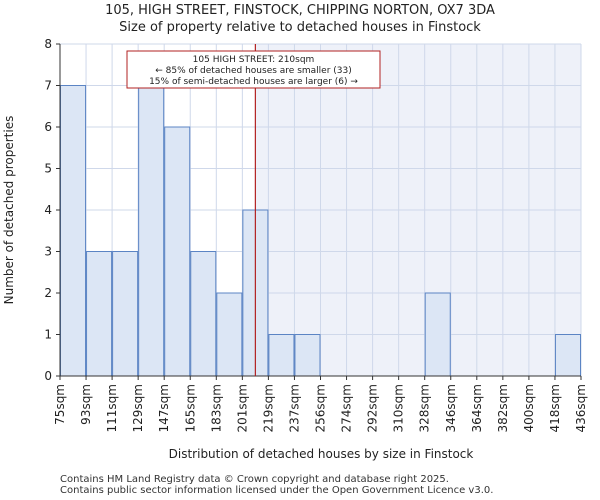  I want to click on x-tick-label-6: 183sqm, so click(216, 408).